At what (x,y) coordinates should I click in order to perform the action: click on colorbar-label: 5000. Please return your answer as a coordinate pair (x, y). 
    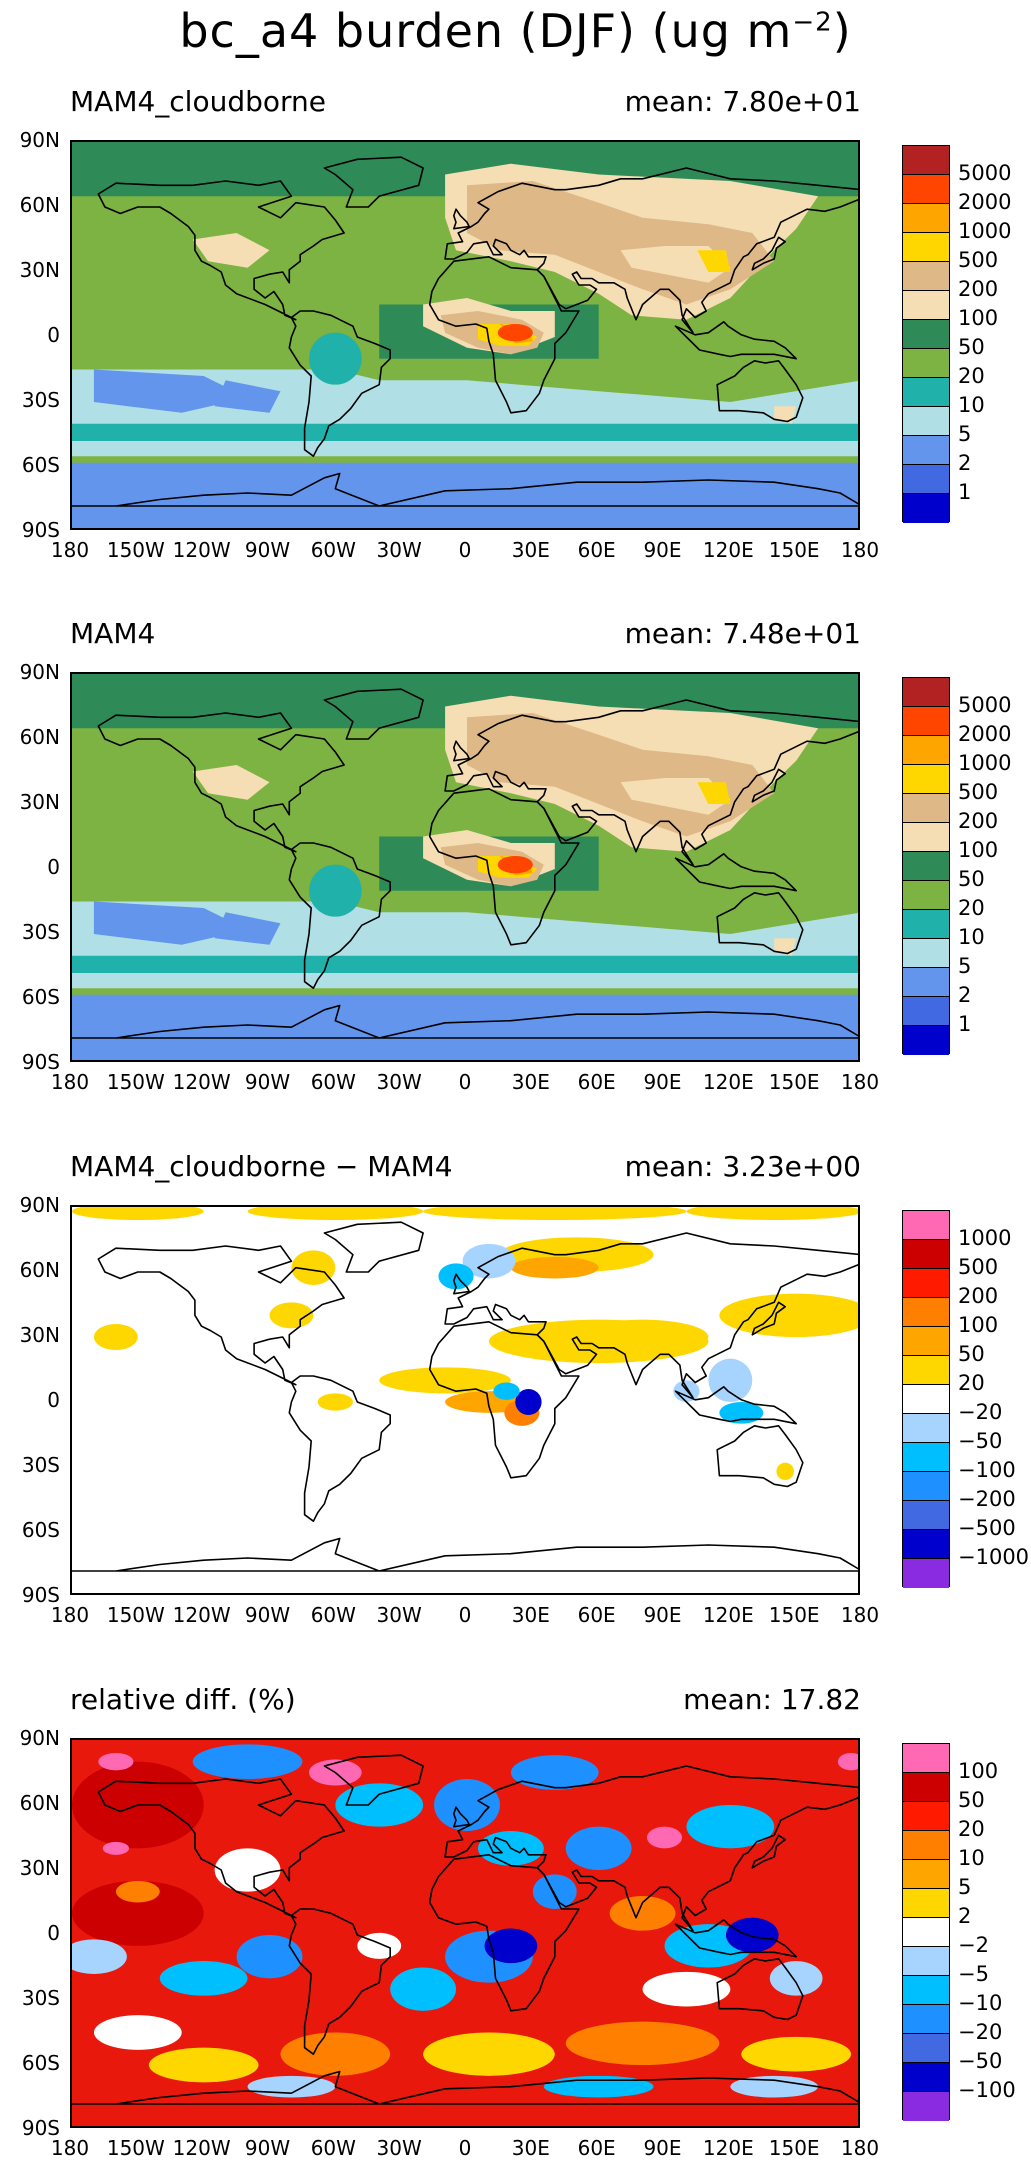
    Looking at the image, I should click on (985, 173).